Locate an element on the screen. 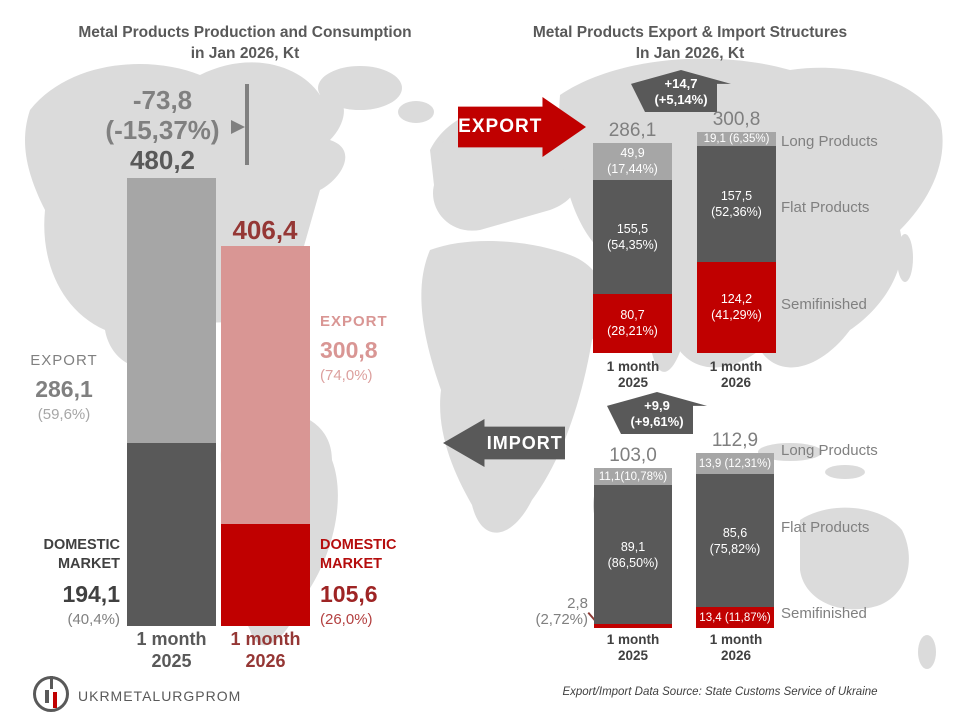 The image size is (960, 720). domestic-2025-label-group: DOMESTIC MARKET 194,1 (40,4%) is located at coordinates (64, 582).